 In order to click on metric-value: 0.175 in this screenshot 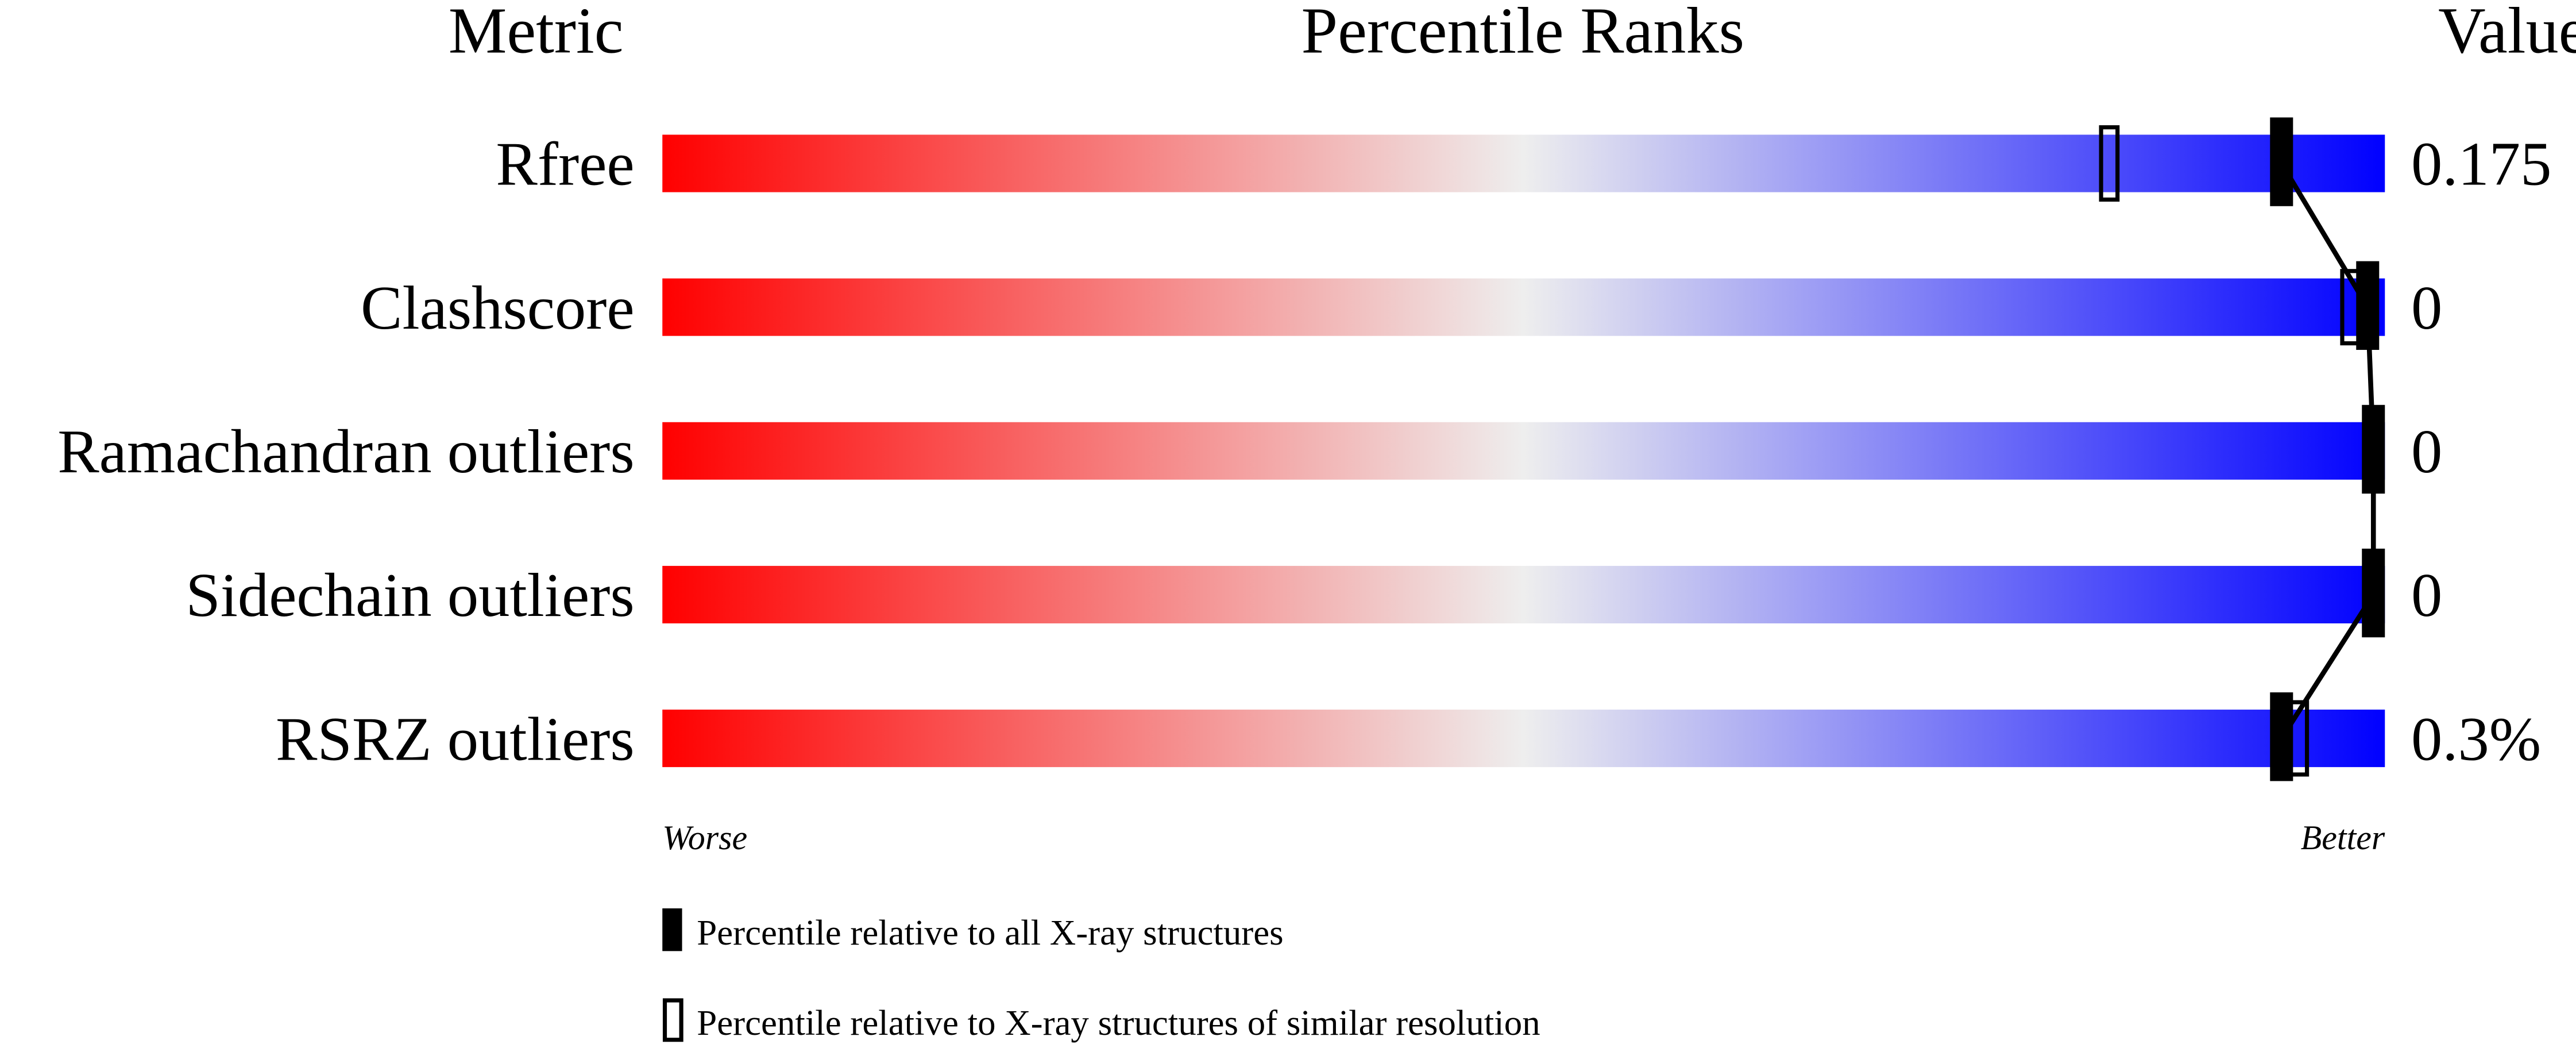, I will do `click(2481, 164)`.